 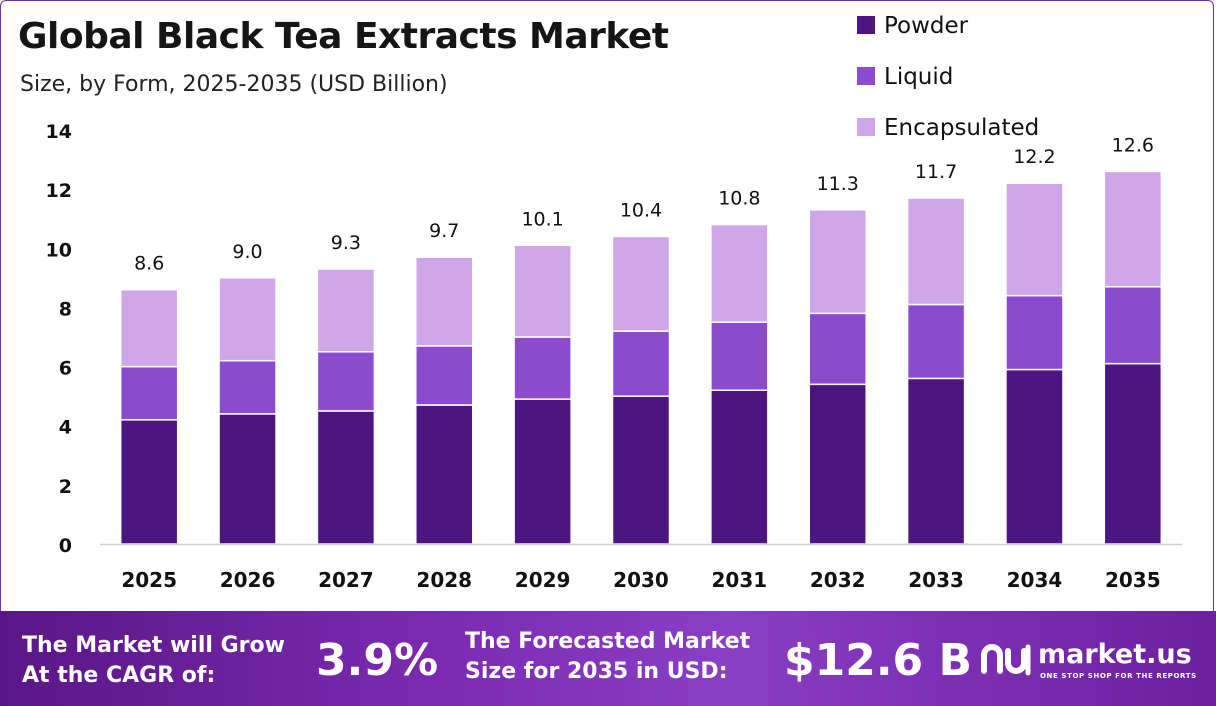 What do you see at coordinates (153, 661) in the screenshot?
I see `cagr-label: The Market will Grow At the CAGR of:` at bounding box center [153, 661].